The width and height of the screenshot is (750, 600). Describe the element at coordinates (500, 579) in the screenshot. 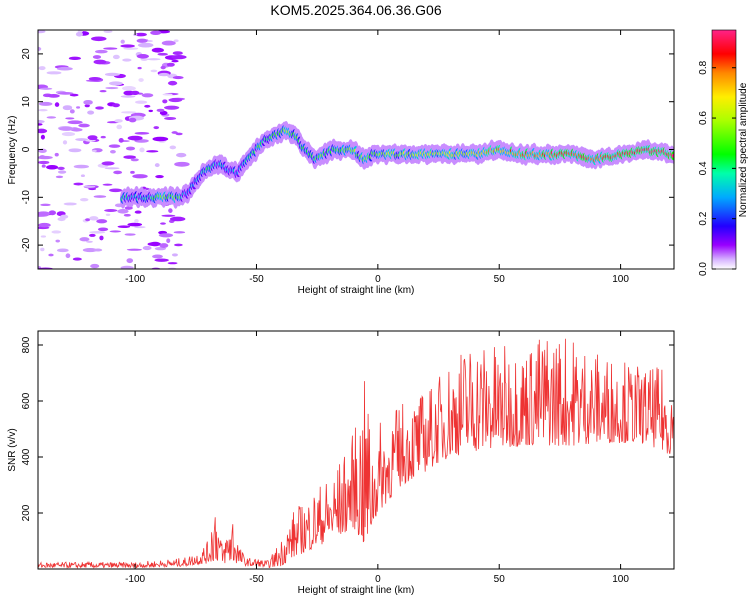

I see `x-tick-label: 50` at that location.